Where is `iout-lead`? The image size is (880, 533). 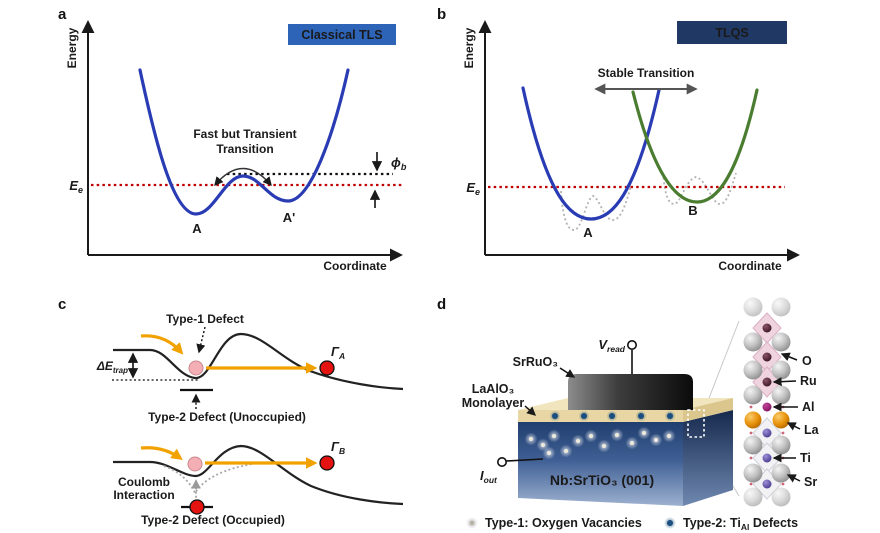
iout-lead is located at coordinates (524, 460).